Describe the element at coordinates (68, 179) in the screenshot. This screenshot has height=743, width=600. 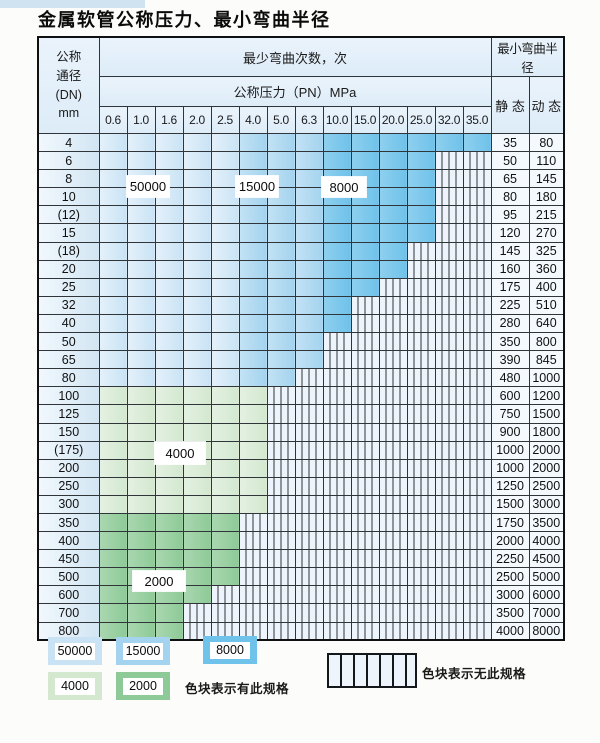
I see `dn-cell: 8` at that location.